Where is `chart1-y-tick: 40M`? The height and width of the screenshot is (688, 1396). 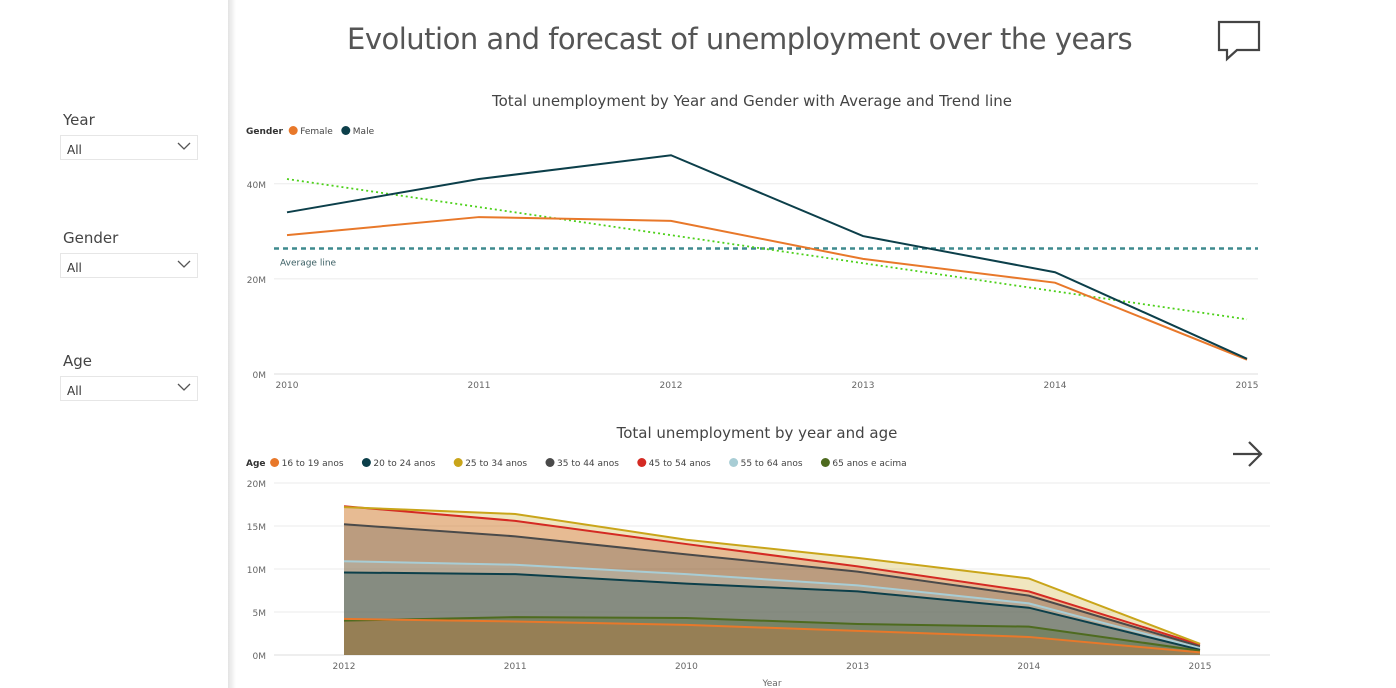 chart1-y-tick: 40M is located at coordinates (256, 186).